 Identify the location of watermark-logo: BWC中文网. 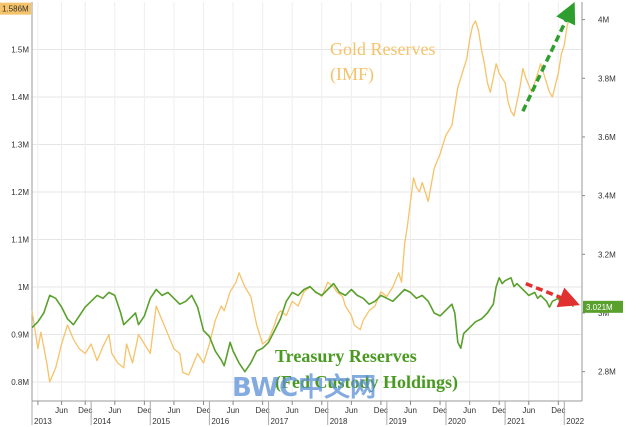
(304, 387).